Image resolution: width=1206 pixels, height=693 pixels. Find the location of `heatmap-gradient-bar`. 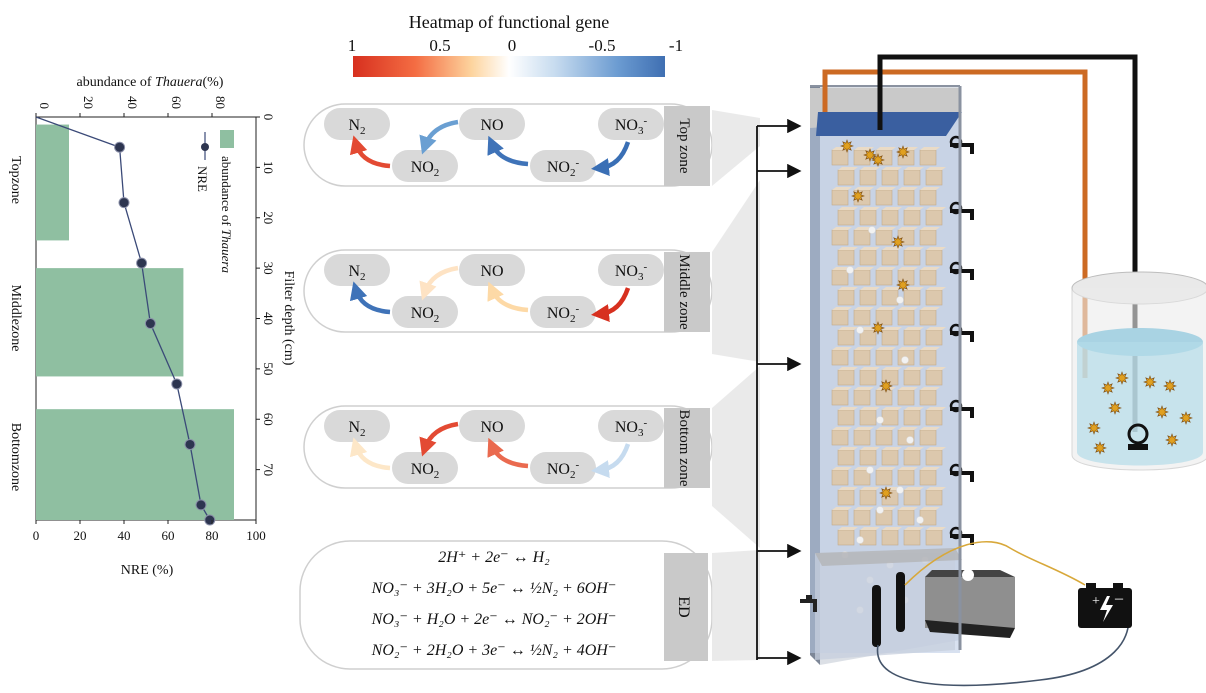

heatmap-gradient-bar is located at coordinates (509, 66).